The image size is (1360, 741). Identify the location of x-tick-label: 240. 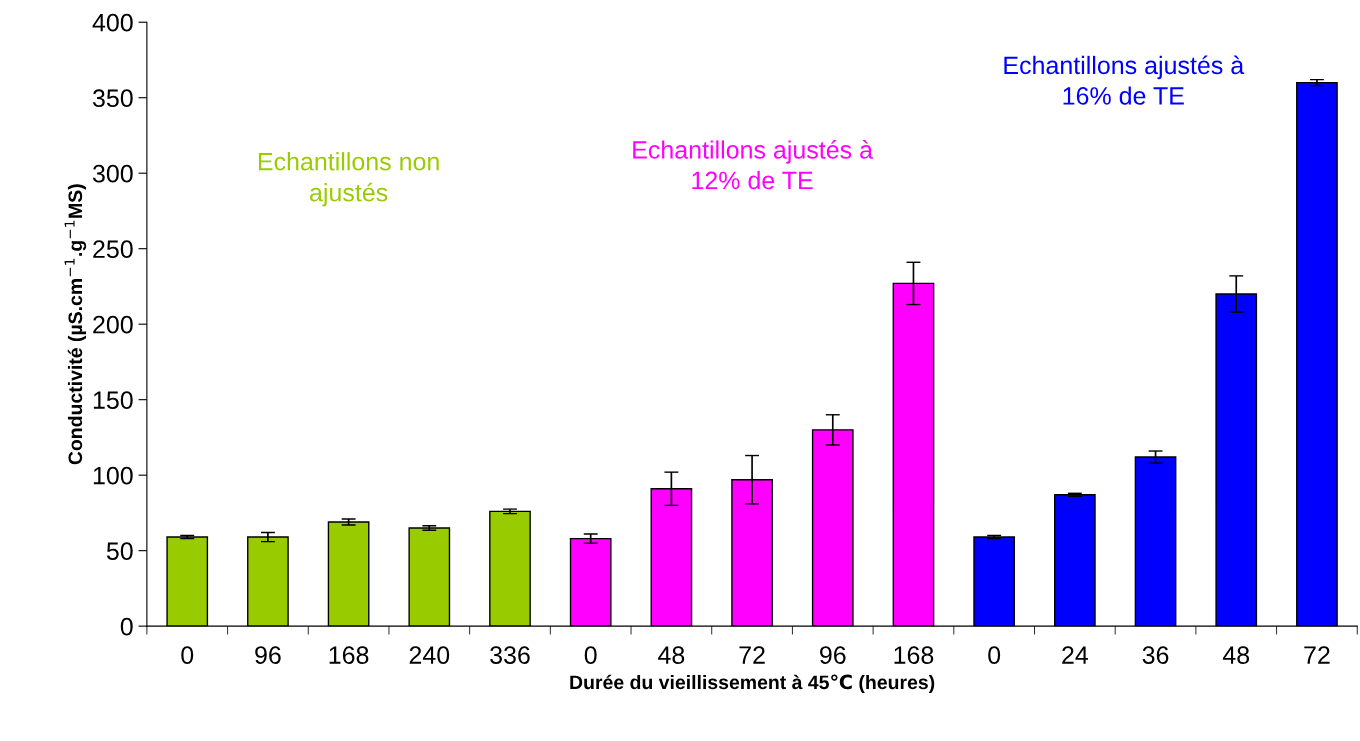
(429, 655).